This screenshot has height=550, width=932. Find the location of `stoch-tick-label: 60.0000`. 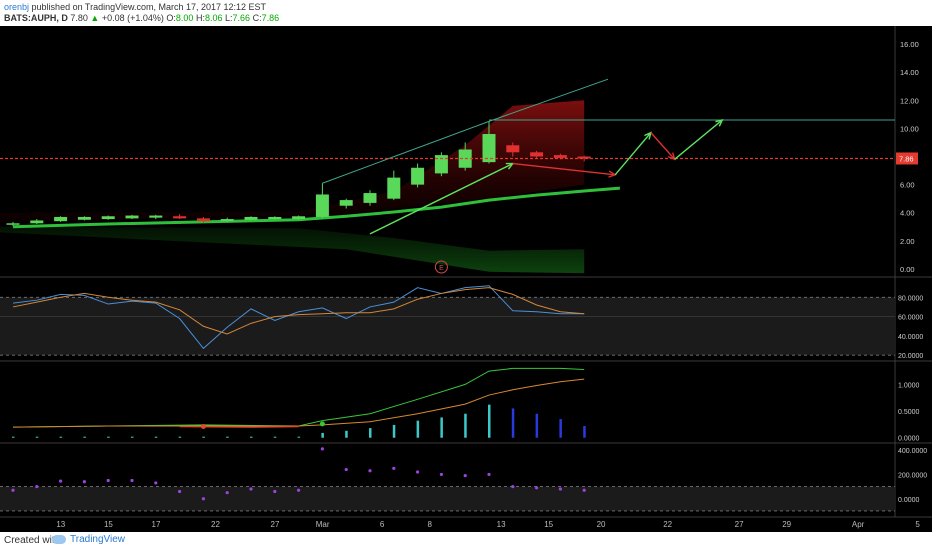

stoch-tick-label: 60.0000 is located at coordinates (910, 318).